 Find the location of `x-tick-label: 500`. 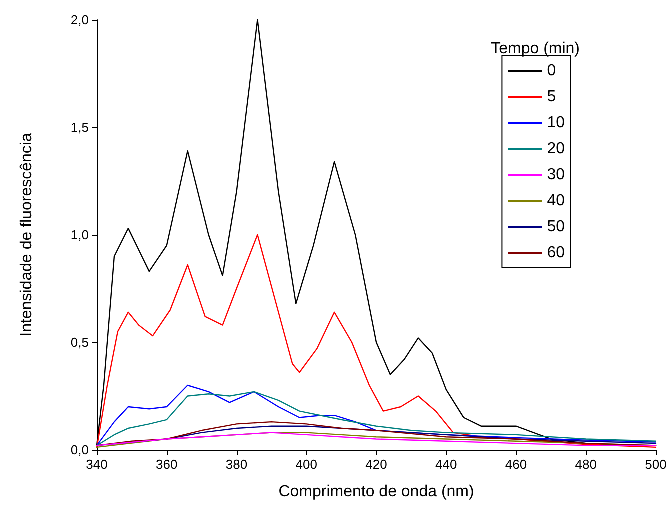

x-tick-label: 500 is located at coordinates (656, 464).